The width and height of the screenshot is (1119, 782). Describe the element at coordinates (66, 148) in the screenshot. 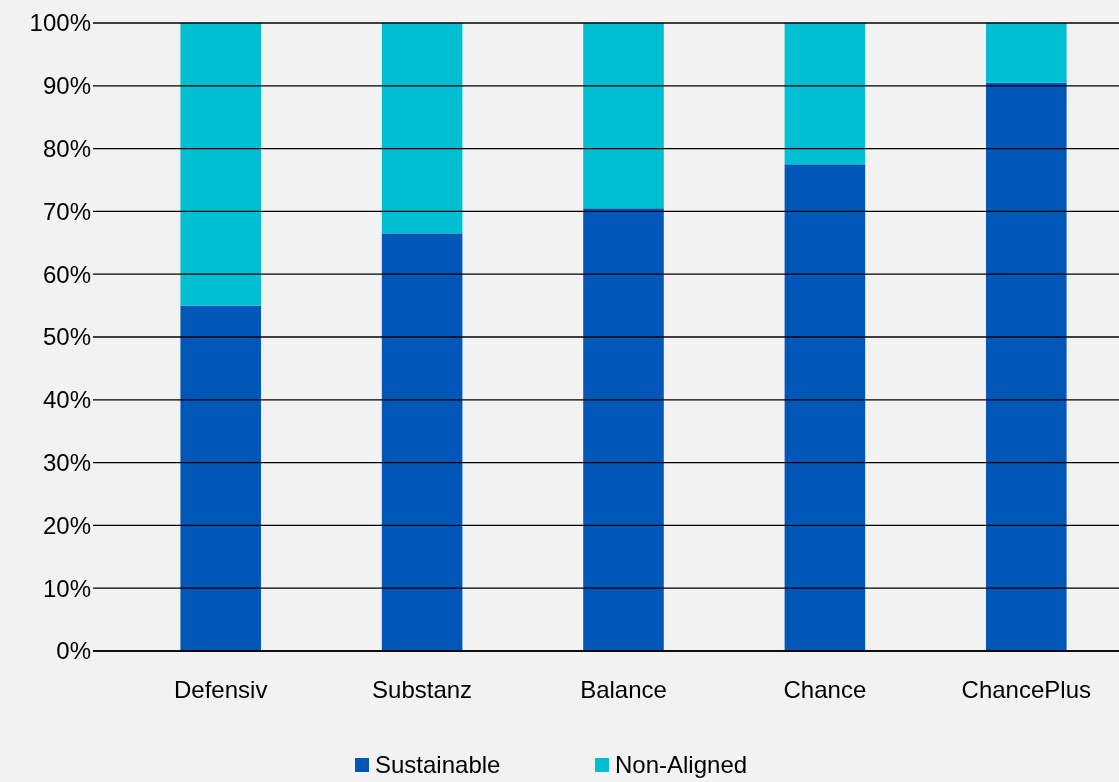

I see `y-tick-label: 80%` at that location.